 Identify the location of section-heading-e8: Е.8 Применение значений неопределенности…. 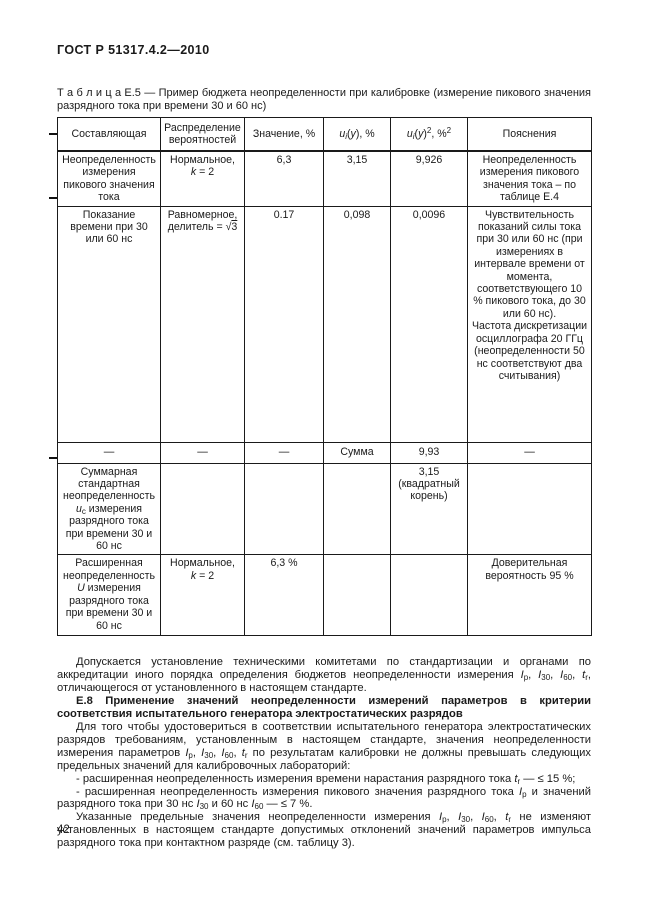
(324, 708).